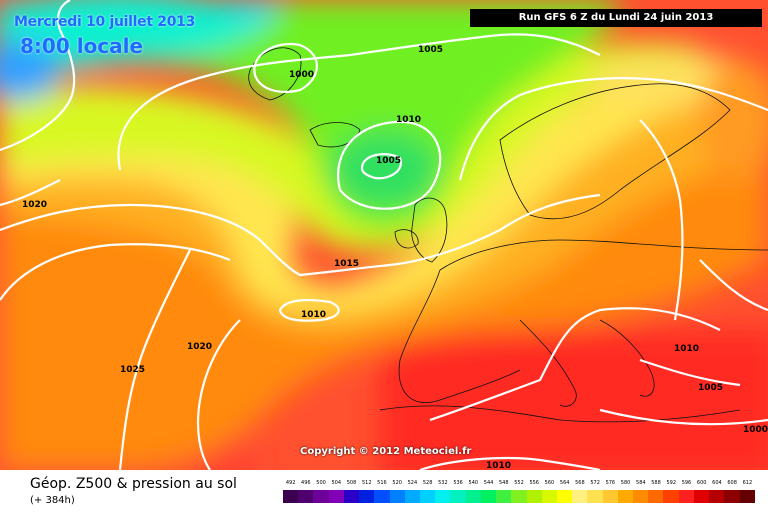 This screenshot has width=768, height=512. I want to click on forecast-date: Mercredi 10 juillet 2013, so click(105, 22).